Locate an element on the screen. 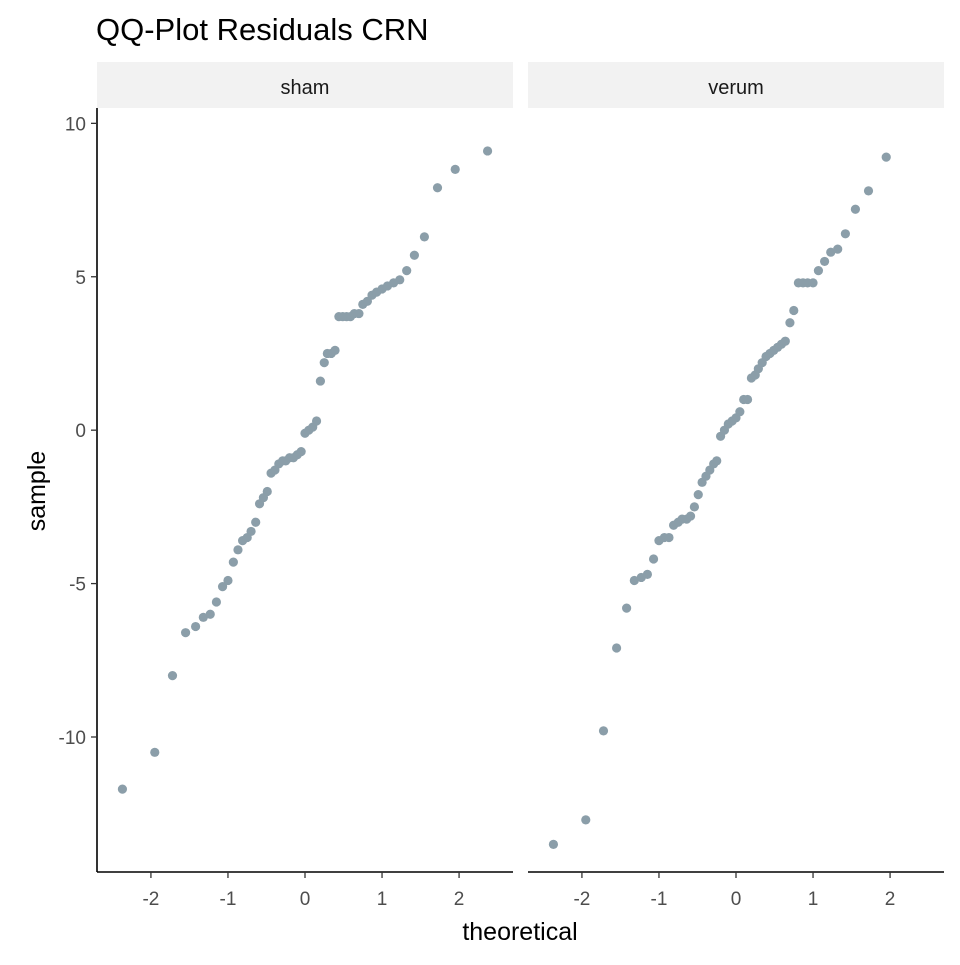  facet-strip-verum is located at coordinates (736, 85).